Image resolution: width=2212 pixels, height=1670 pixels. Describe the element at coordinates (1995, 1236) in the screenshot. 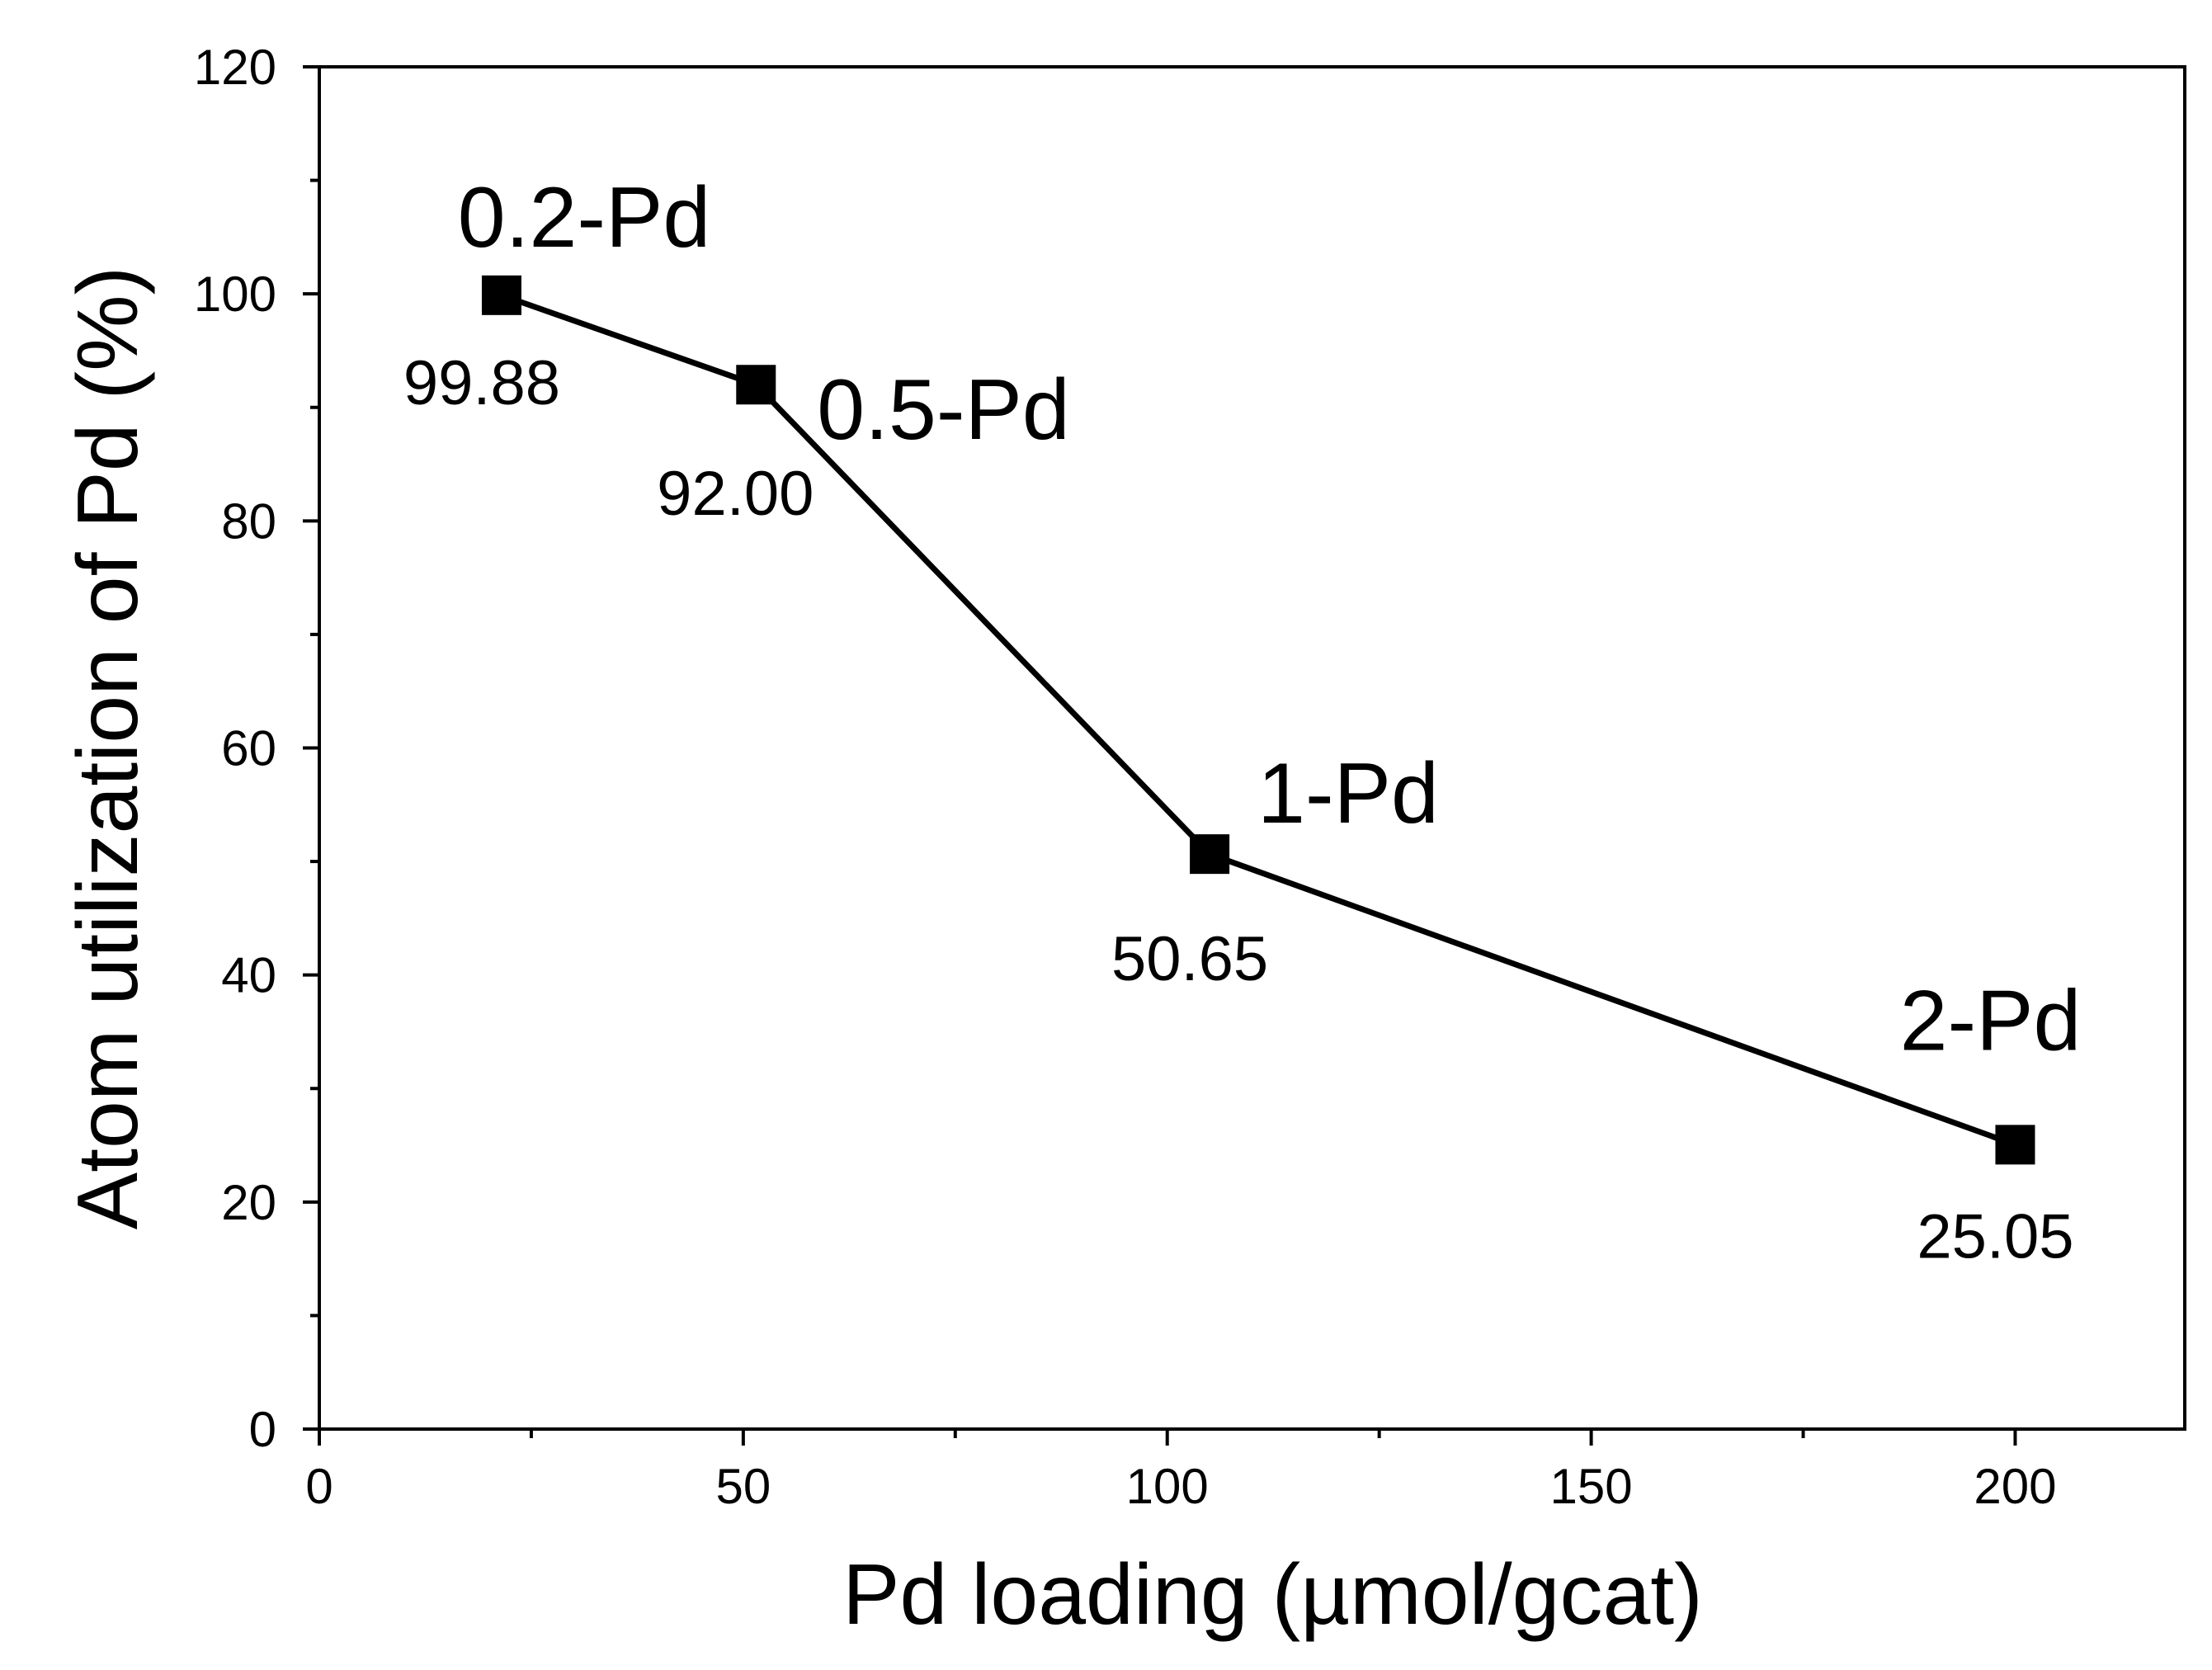

I see `point-value-label: 25.05` at that location.